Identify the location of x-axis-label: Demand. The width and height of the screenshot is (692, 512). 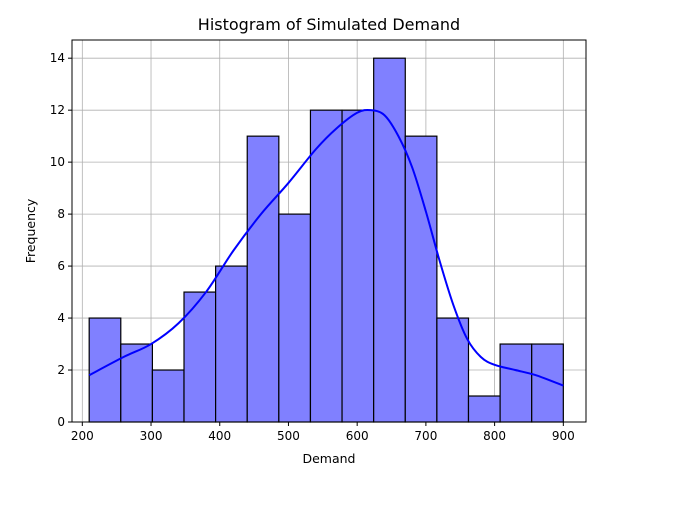
(328, 458).